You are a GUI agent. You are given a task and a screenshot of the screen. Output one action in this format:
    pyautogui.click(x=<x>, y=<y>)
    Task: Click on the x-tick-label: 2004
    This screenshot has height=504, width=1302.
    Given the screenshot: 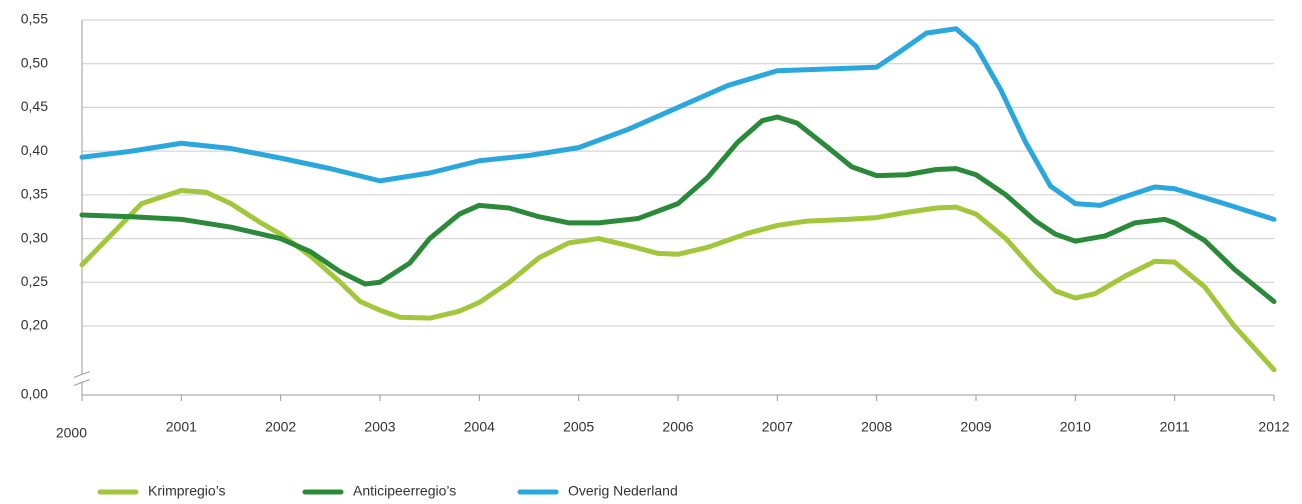 What is the action you would take?
    pyautogui.click(x=479, y=427)
    